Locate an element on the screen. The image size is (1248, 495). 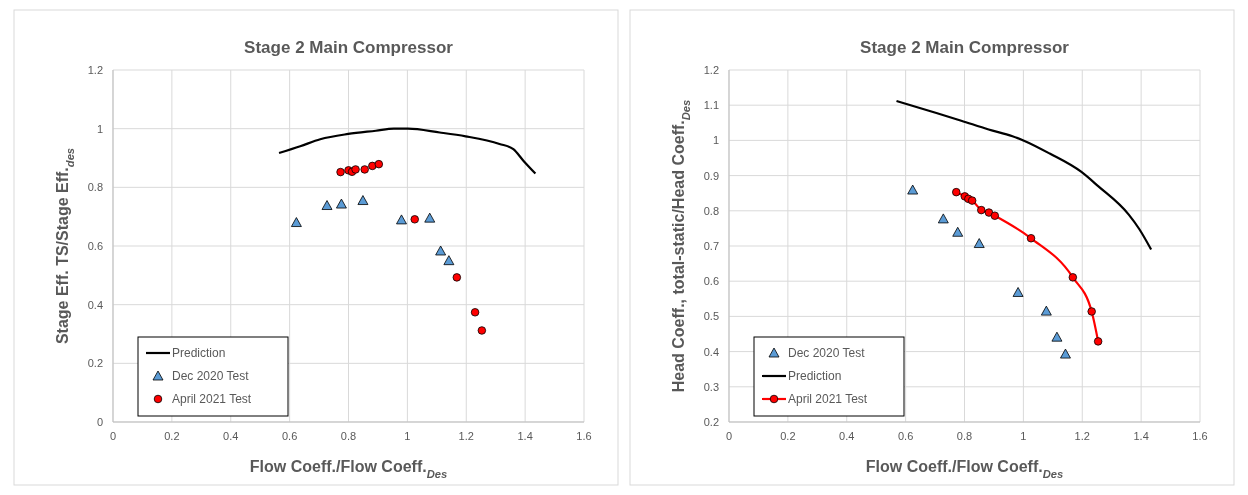
y-tick-label: 1.1 is located at coordinates (711, 105).